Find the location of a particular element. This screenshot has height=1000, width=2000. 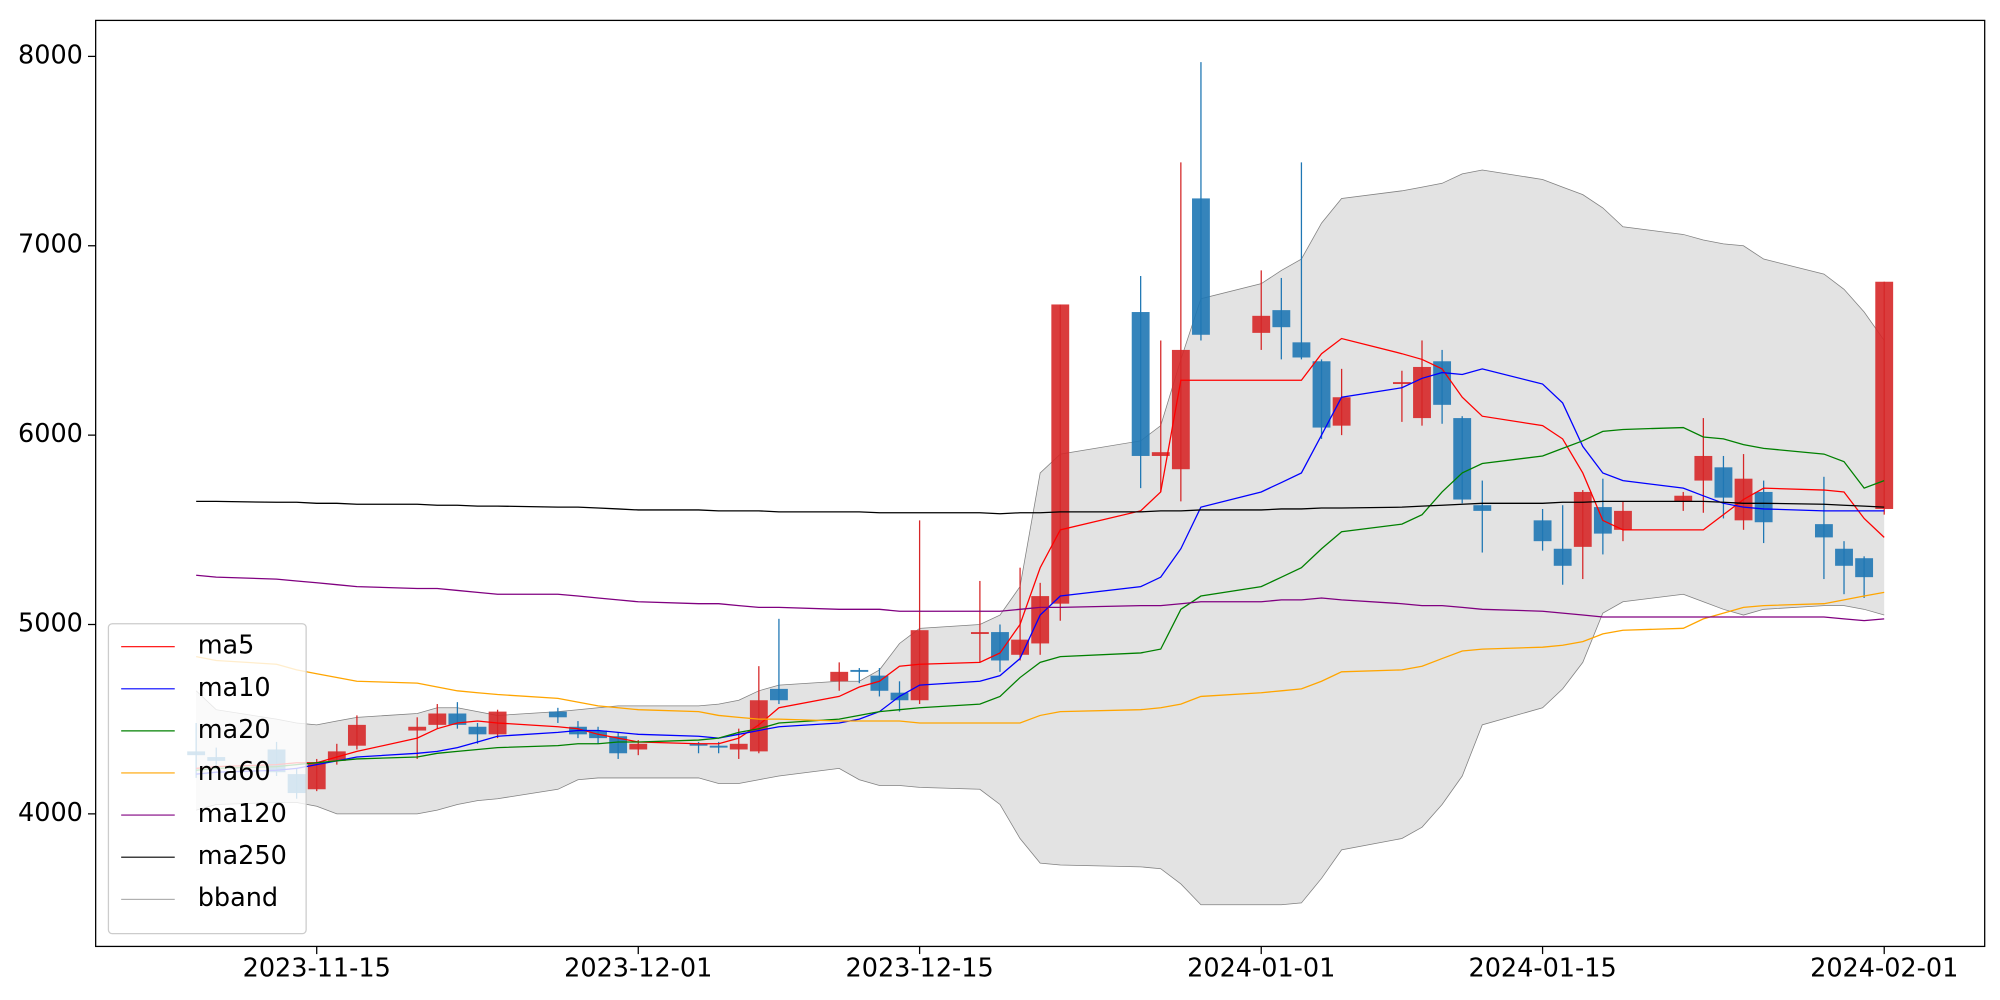

legend-label: ma10 is located at coordinates (234, 688).